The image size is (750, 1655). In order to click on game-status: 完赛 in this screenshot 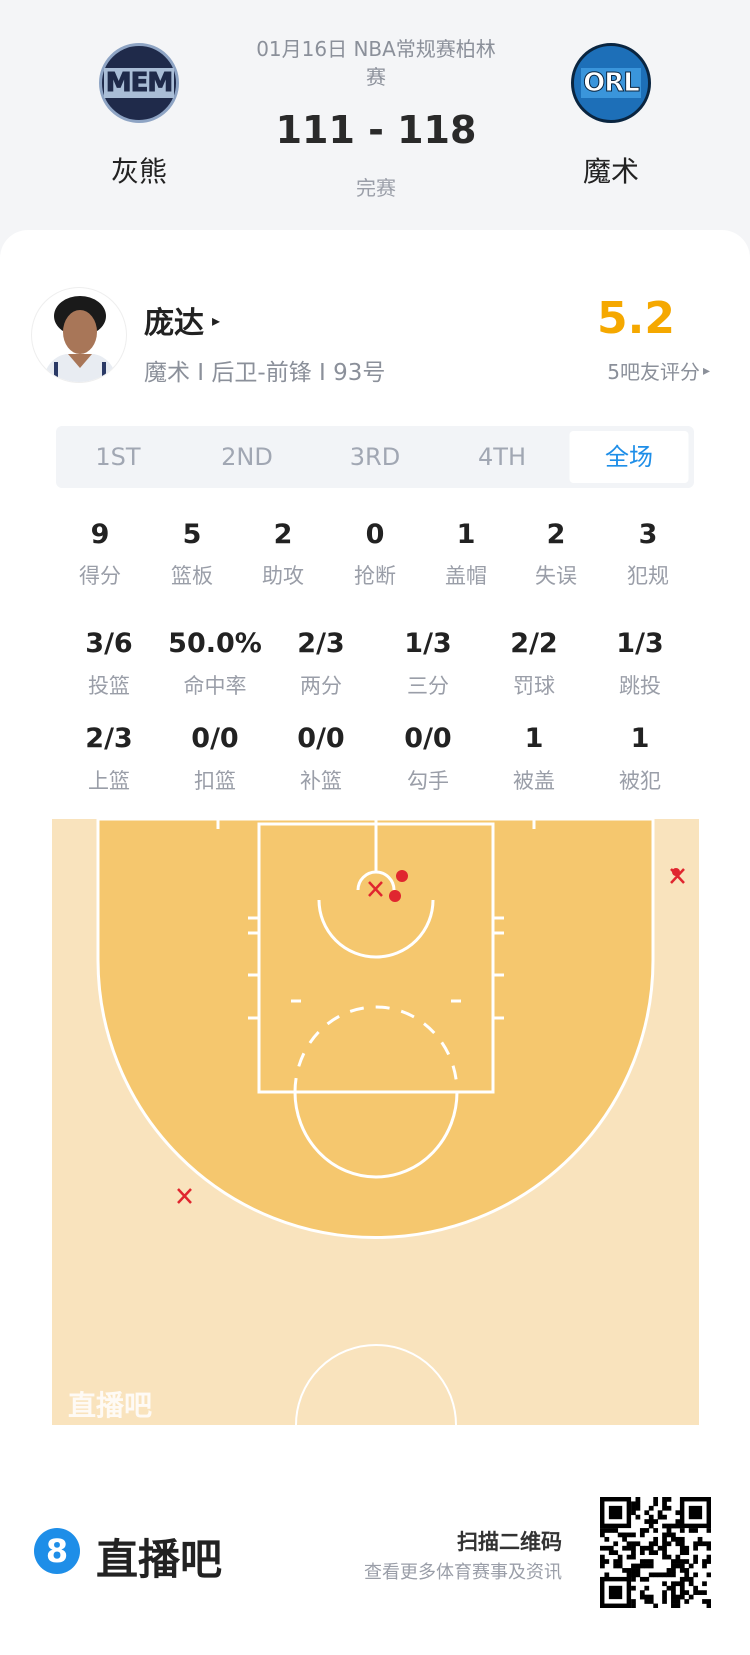, I will do `click(376, 188)`.